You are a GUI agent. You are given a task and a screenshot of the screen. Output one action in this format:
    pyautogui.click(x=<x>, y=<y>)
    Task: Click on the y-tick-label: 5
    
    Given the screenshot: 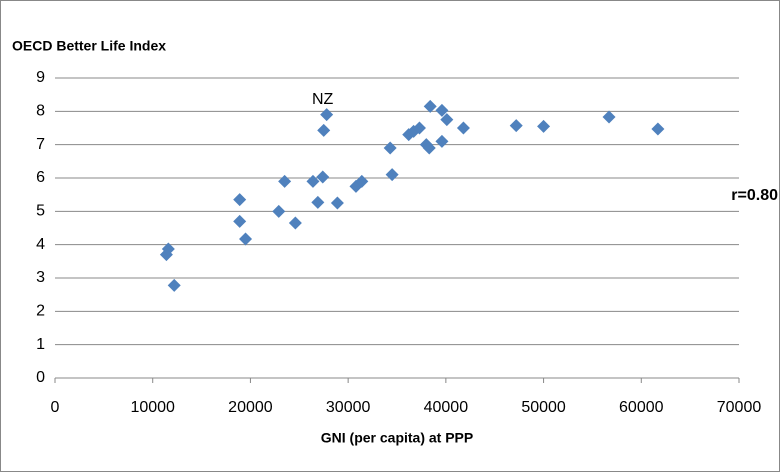 What is the action you would take?
    pyautogui.click(x=40, y=211)
    